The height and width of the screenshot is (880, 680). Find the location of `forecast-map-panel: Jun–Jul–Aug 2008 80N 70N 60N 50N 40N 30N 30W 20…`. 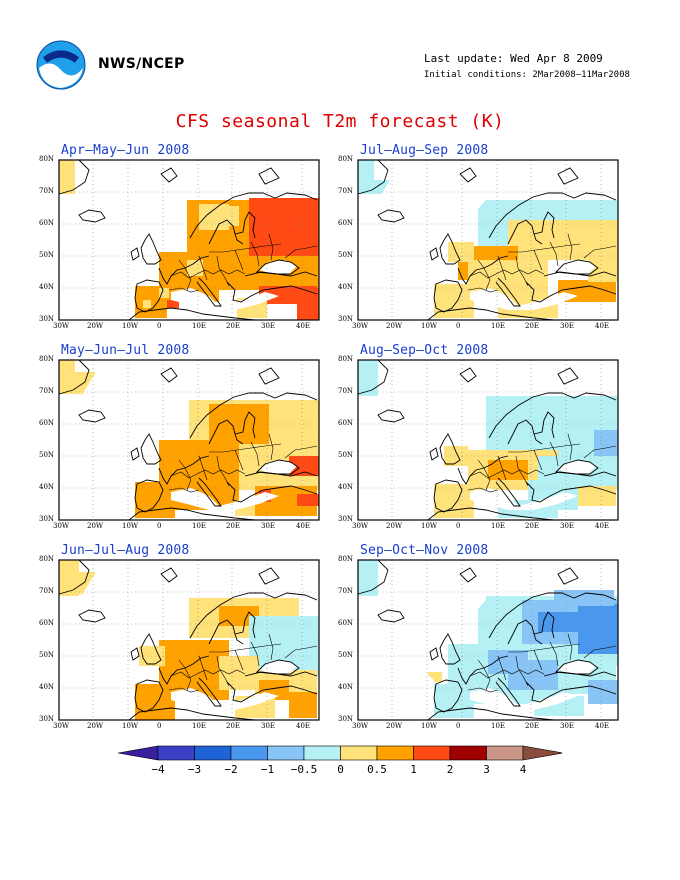

forecast-map-panel: Jun–Jul–Aug 2008 80N 70N 60N 50N 40N 30N 30W 20… is located at coordinates (179, 636).